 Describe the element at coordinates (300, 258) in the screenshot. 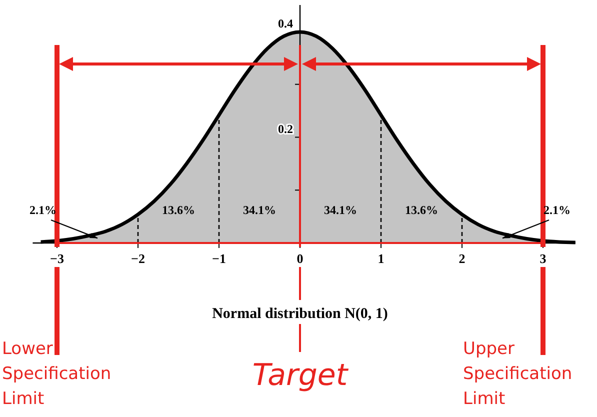

I see `x-tick-label: 0` at that location.